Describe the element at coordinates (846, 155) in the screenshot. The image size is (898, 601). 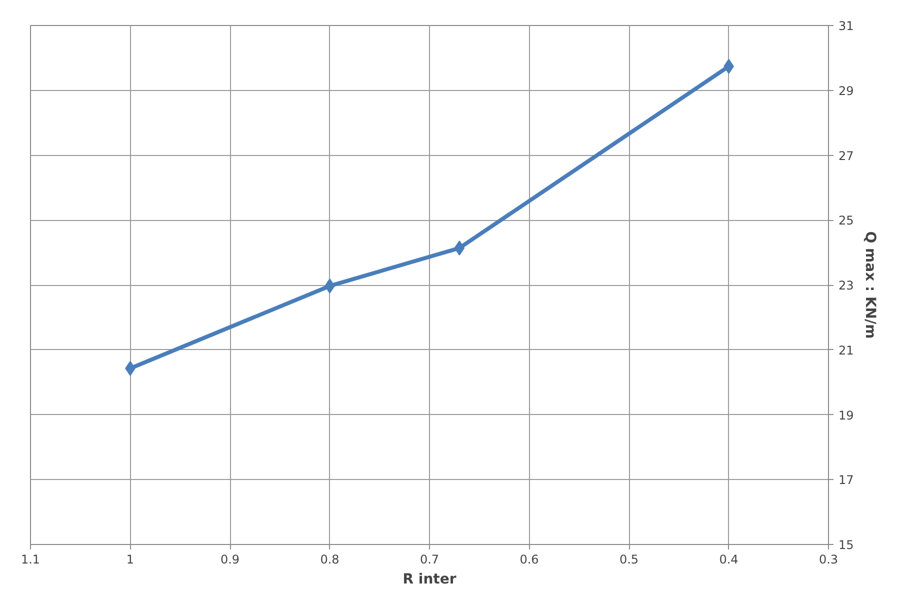
I see `y-tick-label: 27` at that location.